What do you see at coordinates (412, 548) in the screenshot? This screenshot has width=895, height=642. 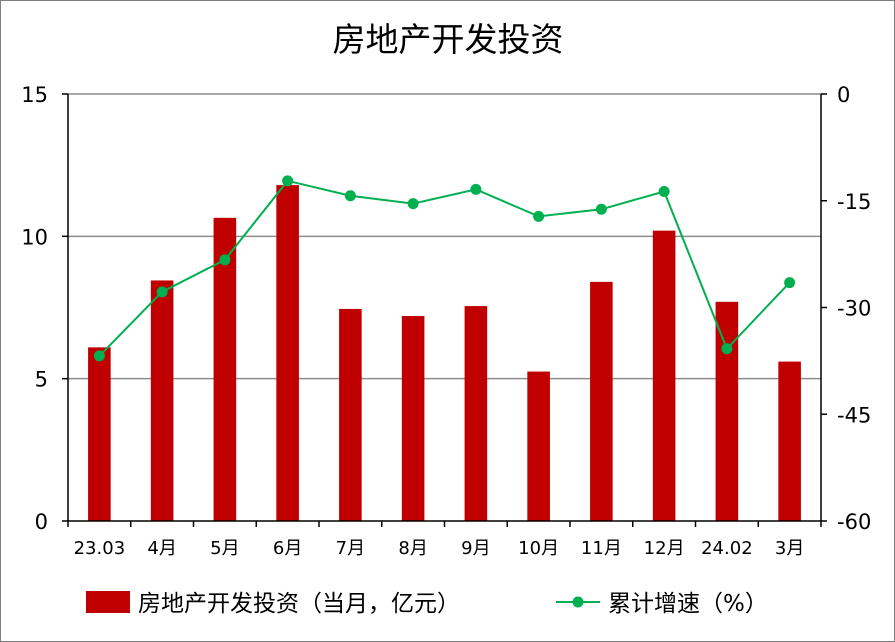 I see `x-tick-label: 8月` at bounding box center [412, 548].